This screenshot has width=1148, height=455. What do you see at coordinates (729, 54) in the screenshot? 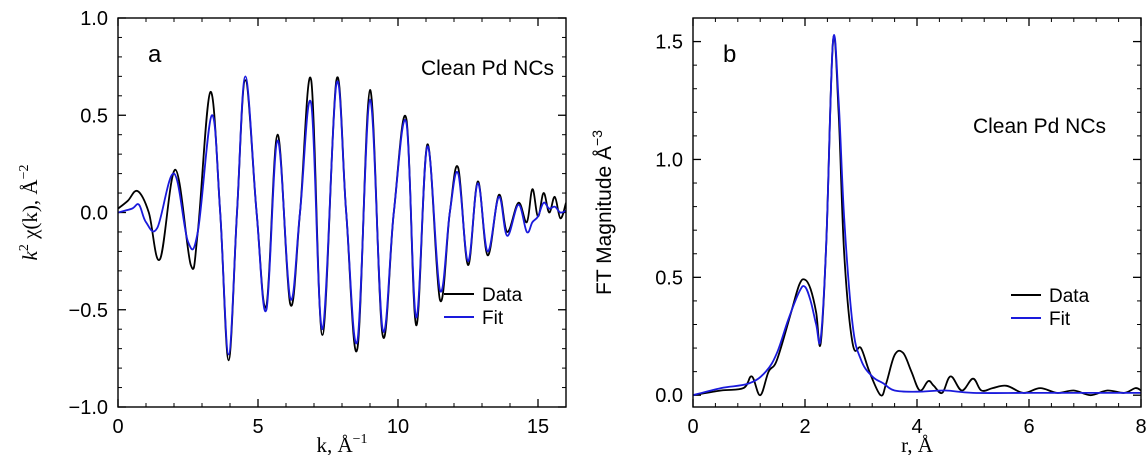
I see `panel-b-letter: b` at bounding box center [729, 54].